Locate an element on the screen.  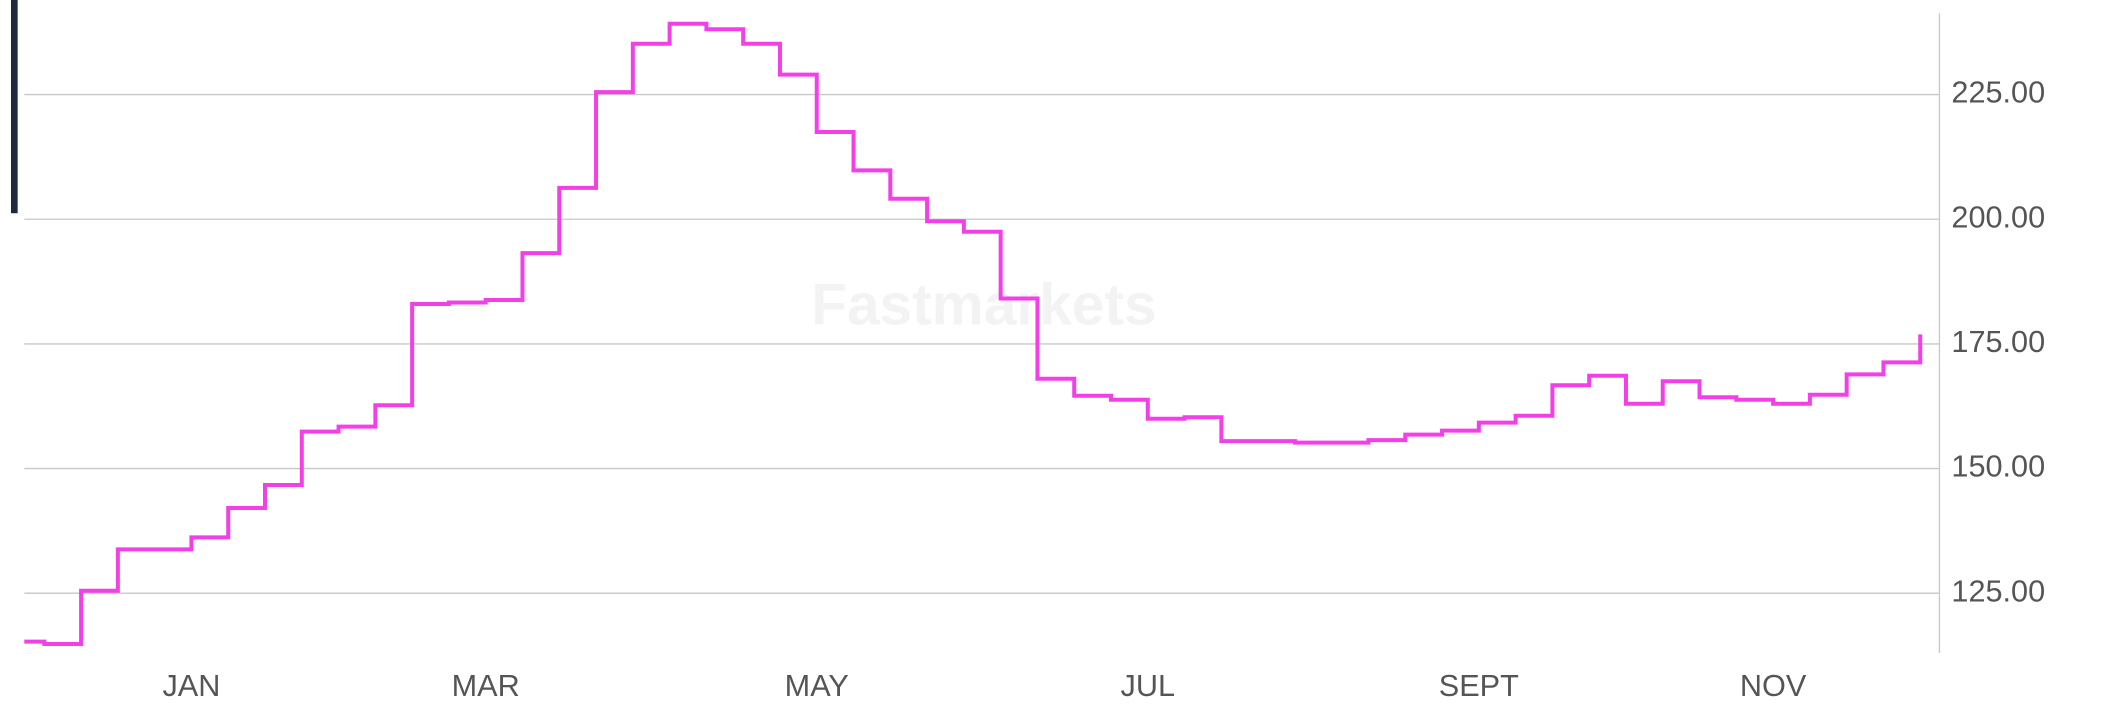
y-tick-label: 175.00 is located at coordinates (1998, 342).